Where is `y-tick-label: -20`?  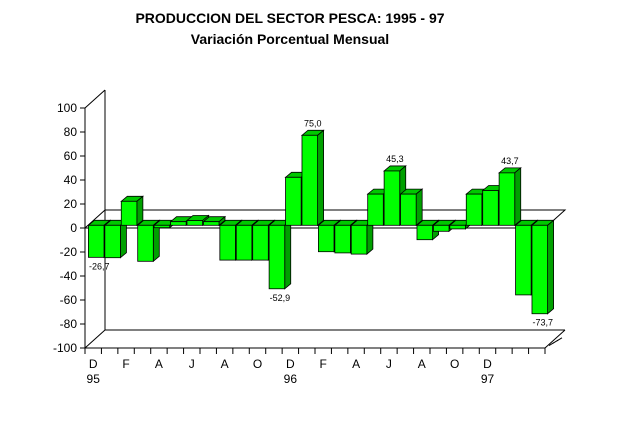 y-tick-label: -20 is located at coordinates (69, 252).